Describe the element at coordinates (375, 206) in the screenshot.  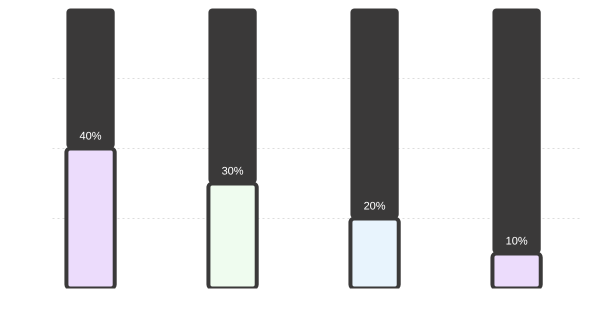
I see `data-label: 20%` at that location.